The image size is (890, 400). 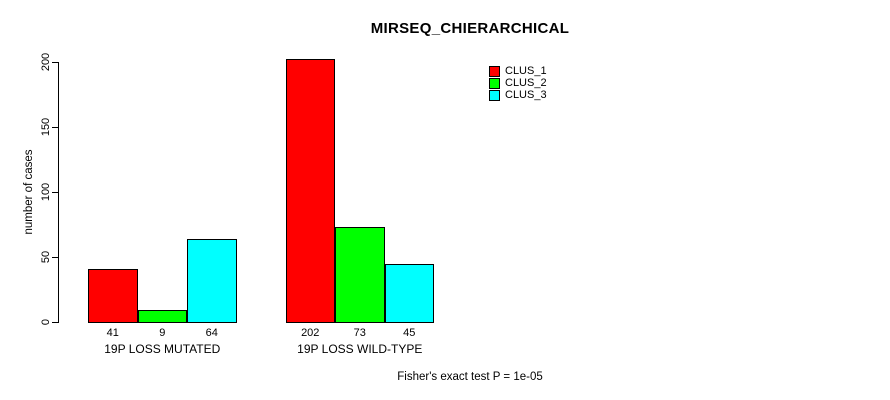 I want to click on legend-item: CLUS_1, so click(x=518, y=72).